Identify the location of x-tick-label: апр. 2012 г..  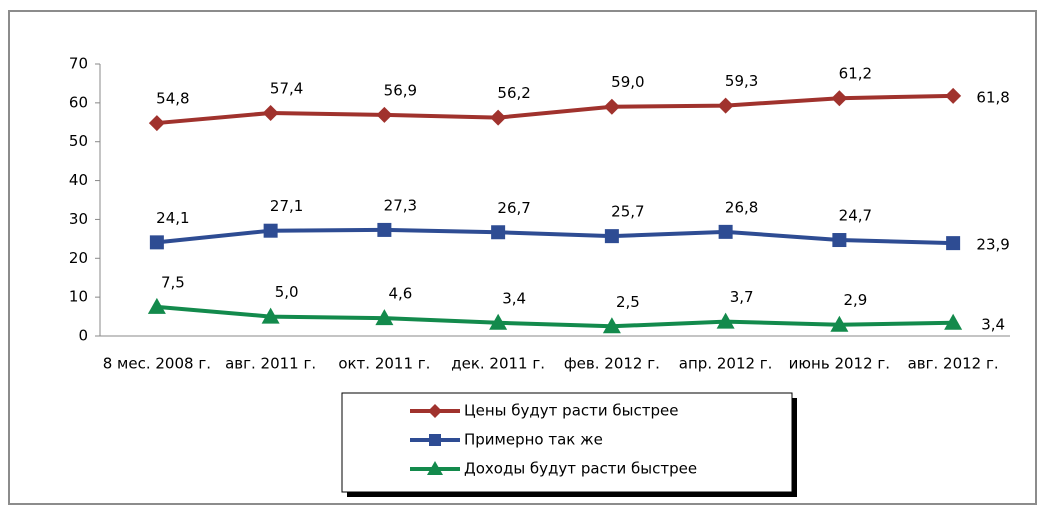
(726, 364).